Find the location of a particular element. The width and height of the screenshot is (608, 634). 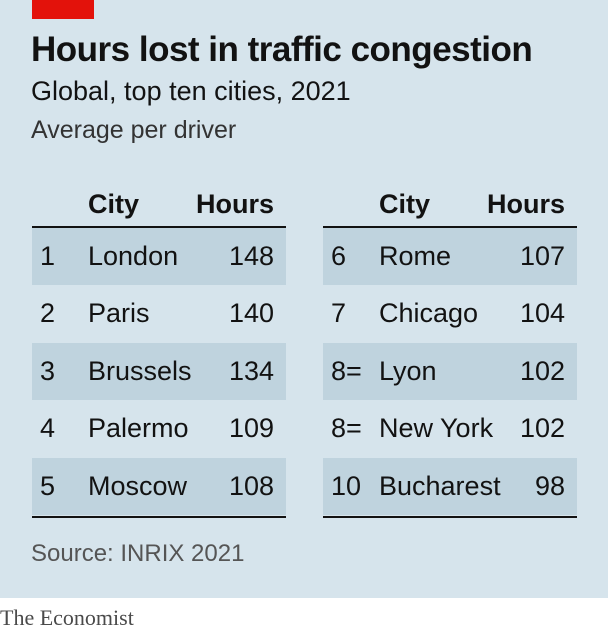

city-cell: Paris is located at coordinates (119, 313).